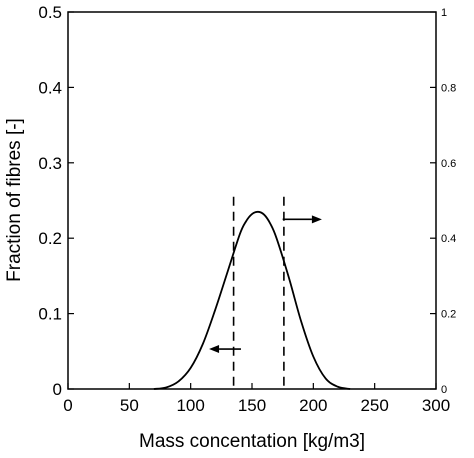  Describe the element at coordinates (50, 314) in the screenshot. I see `y-tick-label: 0.1` at that location.